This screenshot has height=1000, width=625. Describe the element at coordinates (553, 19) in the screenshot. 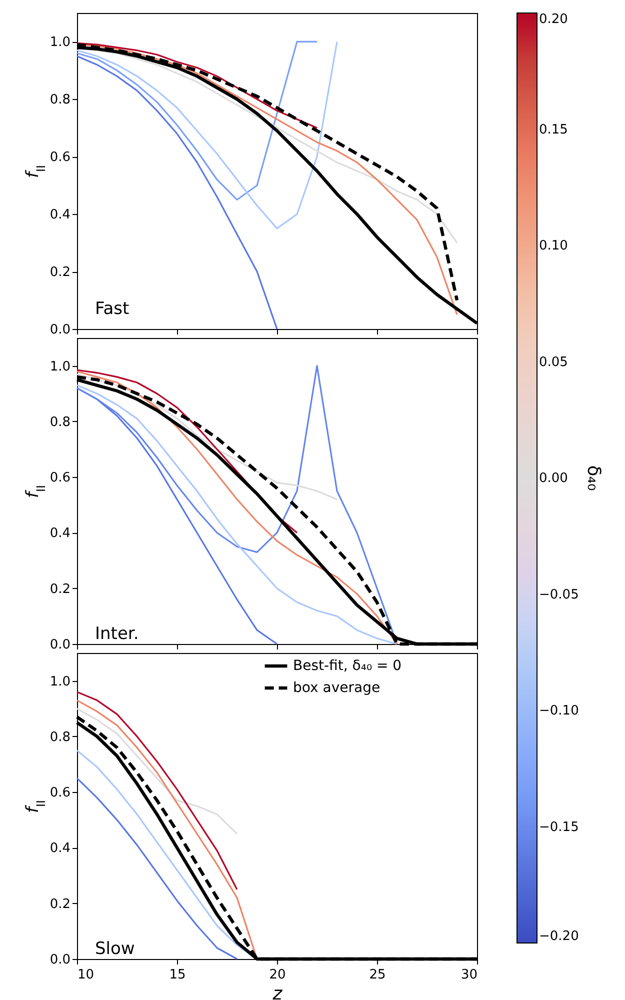

I see `color-bar-label: 0.20` at that location.